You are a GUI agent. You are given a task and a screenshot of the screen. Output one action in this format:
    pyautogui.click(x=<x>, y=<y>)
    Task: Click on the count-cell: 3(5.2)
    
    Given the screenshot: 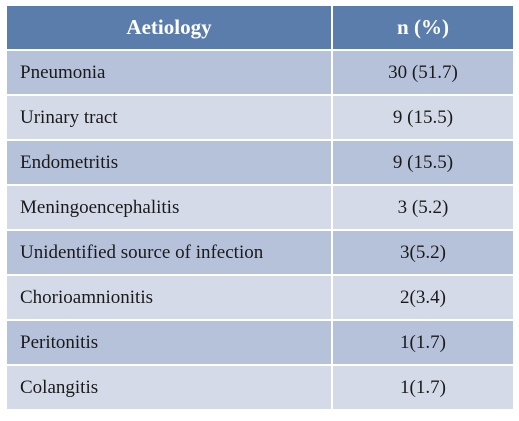 What is the action you would take?
    pyautogui.click(x=423, y=252)
    